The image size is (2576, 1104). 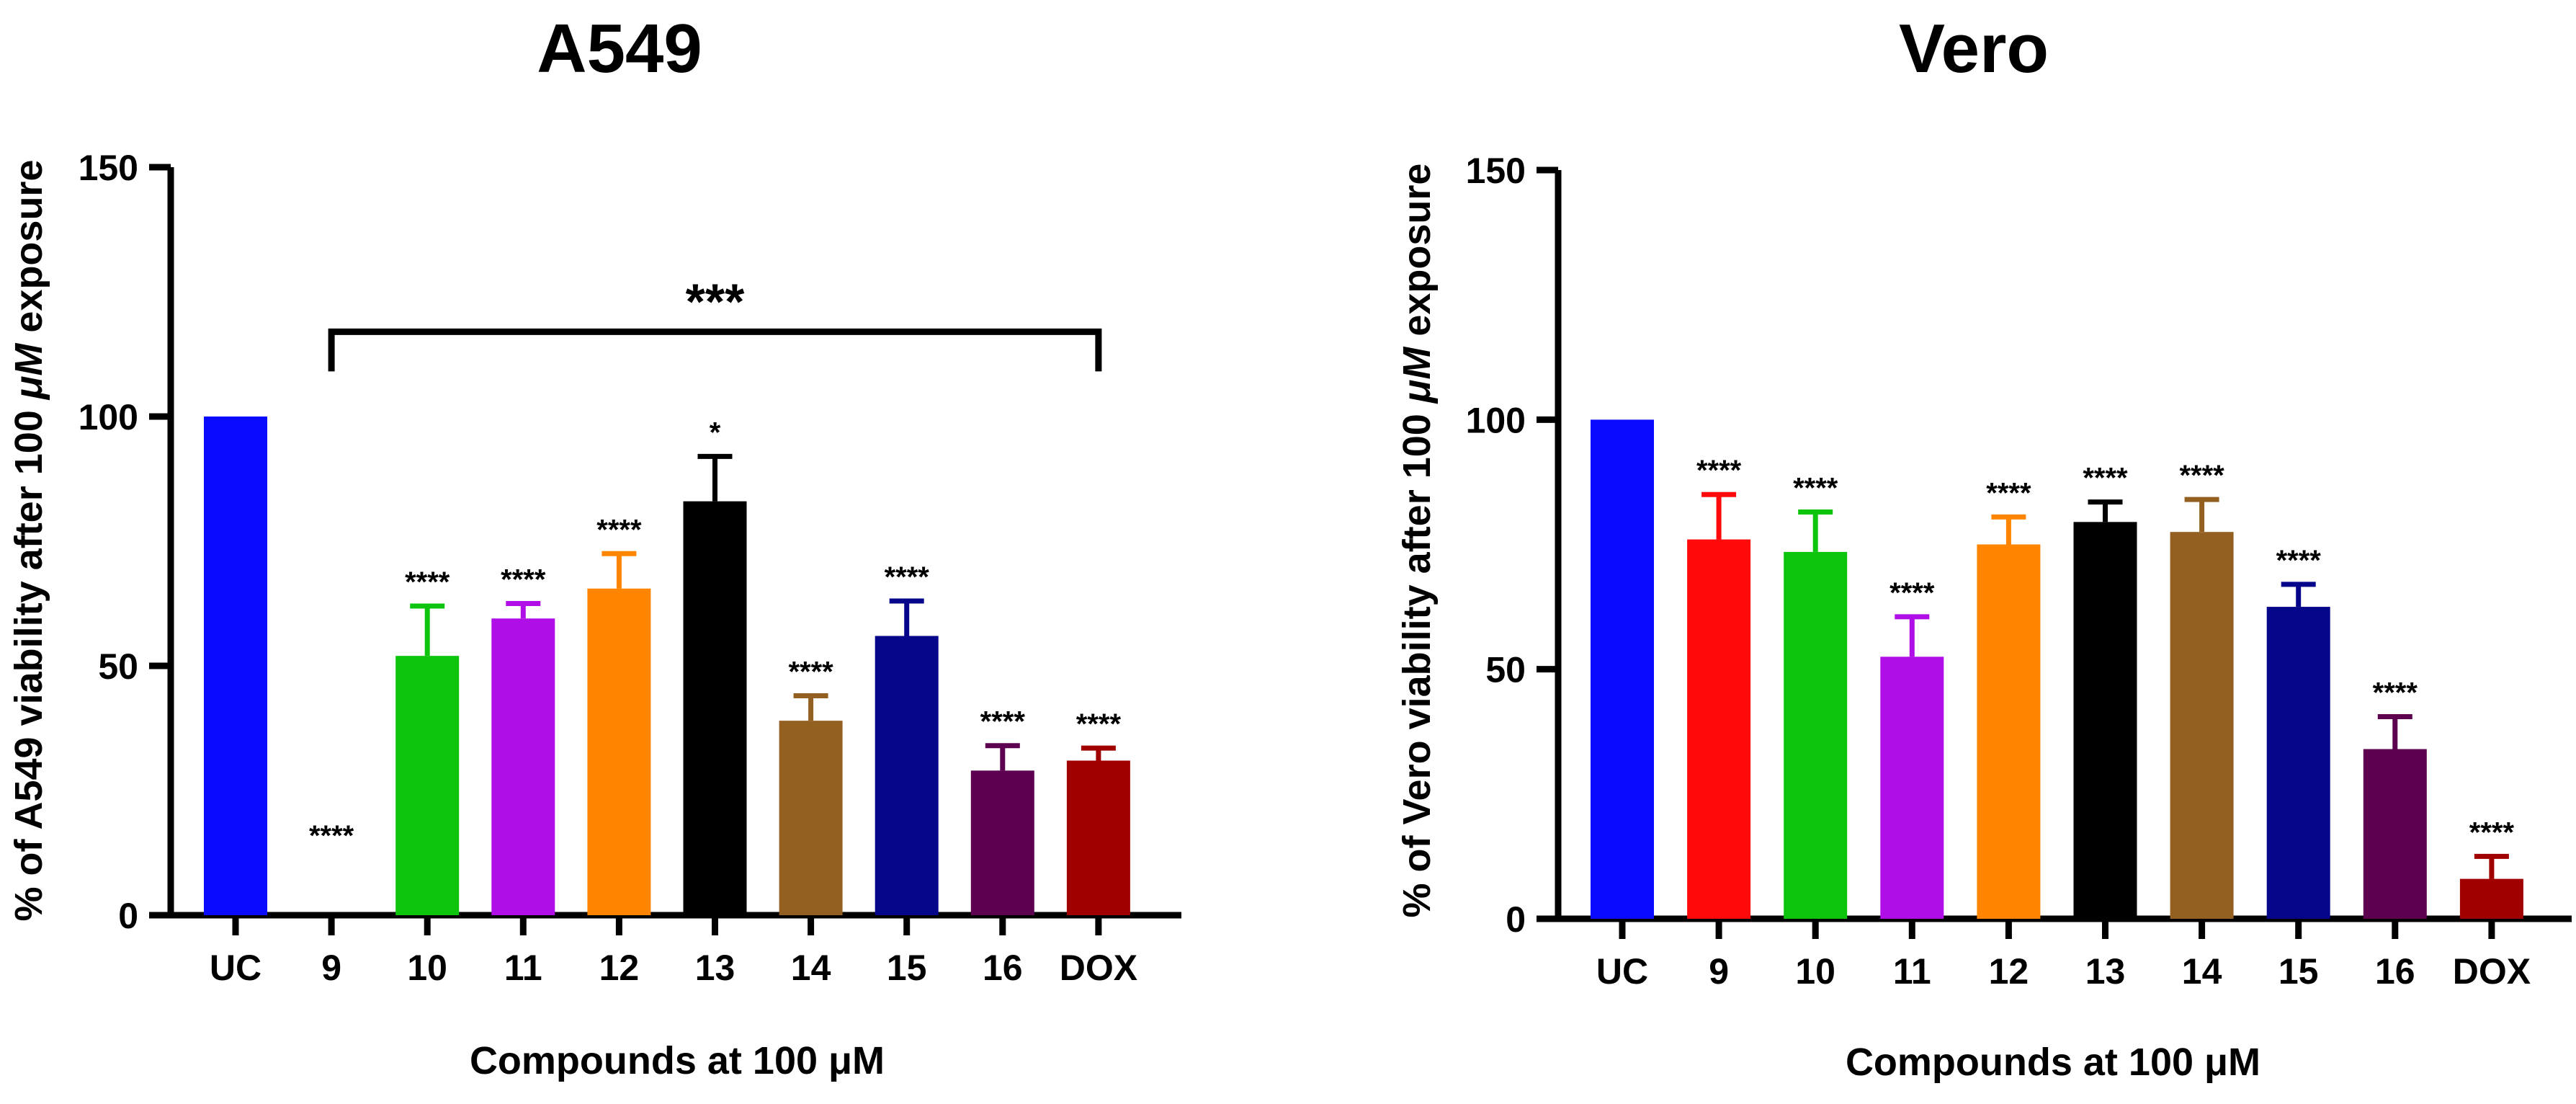 I want to click on bracket-label: ***, so click(x=715, y=301).